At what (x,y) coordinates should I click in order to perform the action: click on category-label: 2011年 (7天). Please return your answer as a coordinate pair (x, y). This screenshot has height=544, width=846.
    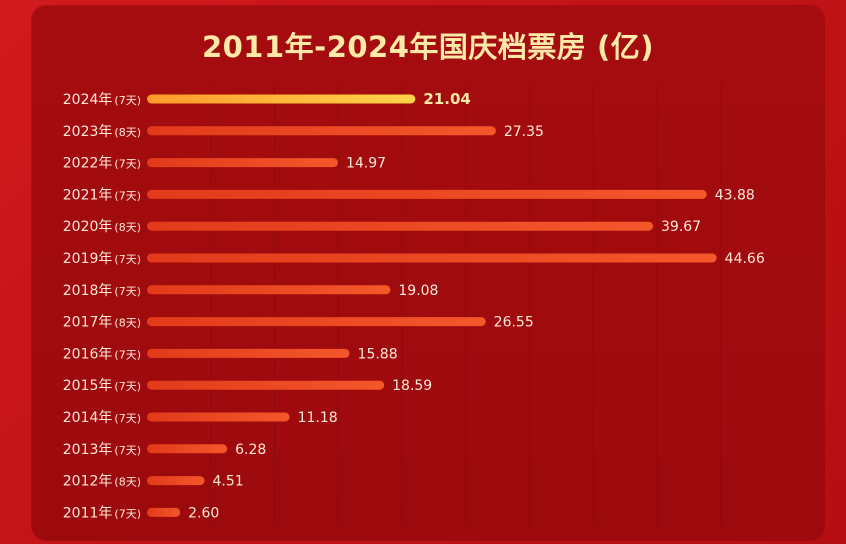
    Looking at the image, I should click on (102, 513).